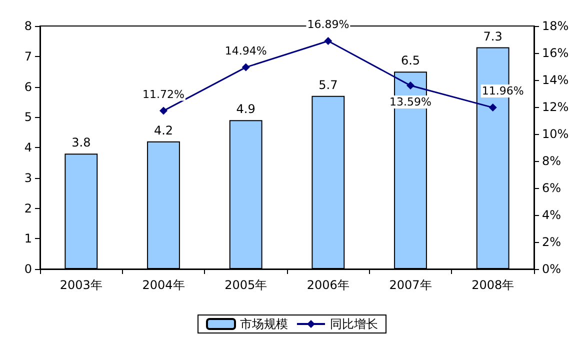 The image size is (584, 341). I want to click on y2-tick-label: 18%, so click(555, 26).